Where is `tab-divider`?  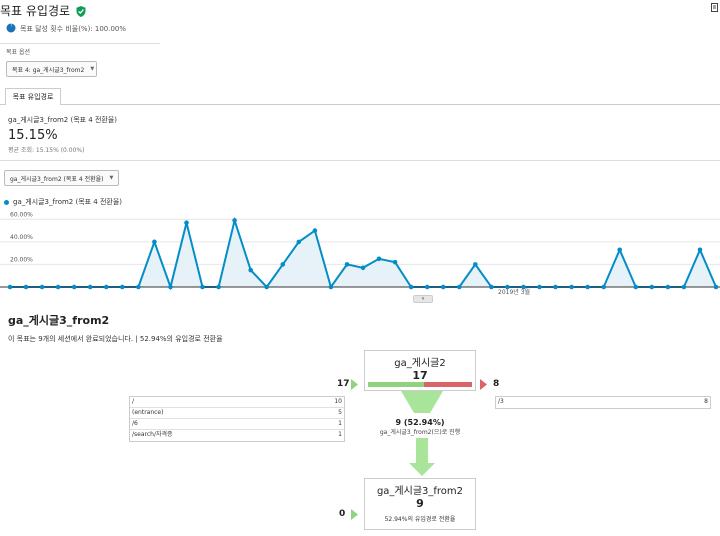 tab-divider is located at coordinates (360, 104).